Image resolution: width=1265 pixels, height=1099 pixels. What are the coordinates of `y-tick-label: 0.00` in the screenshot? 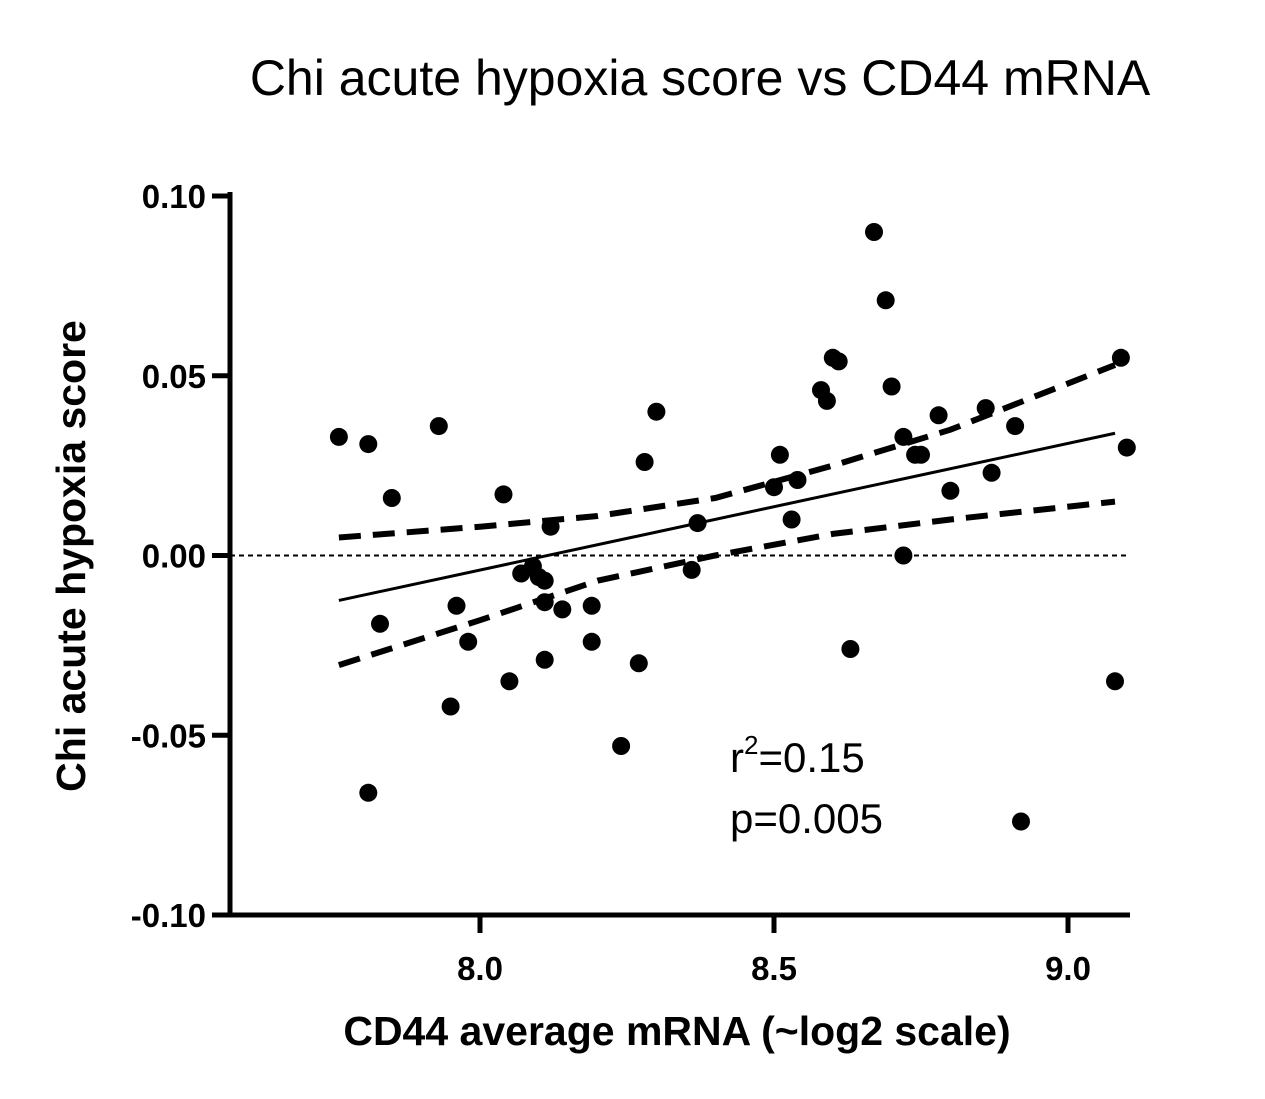 It's located at (174, 556).